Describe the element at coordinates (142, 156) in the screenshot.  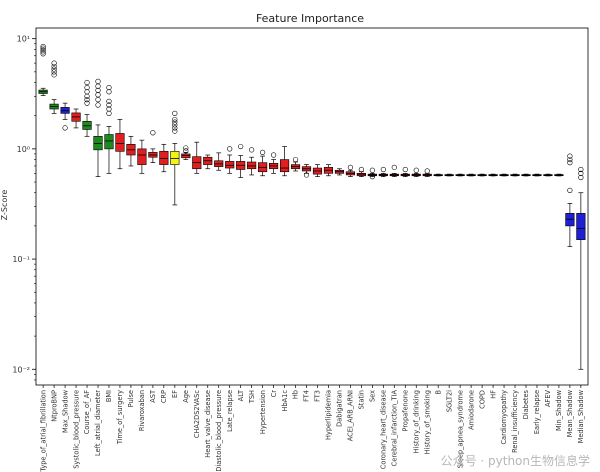
I see `box-Rivaroxaban` at that location.